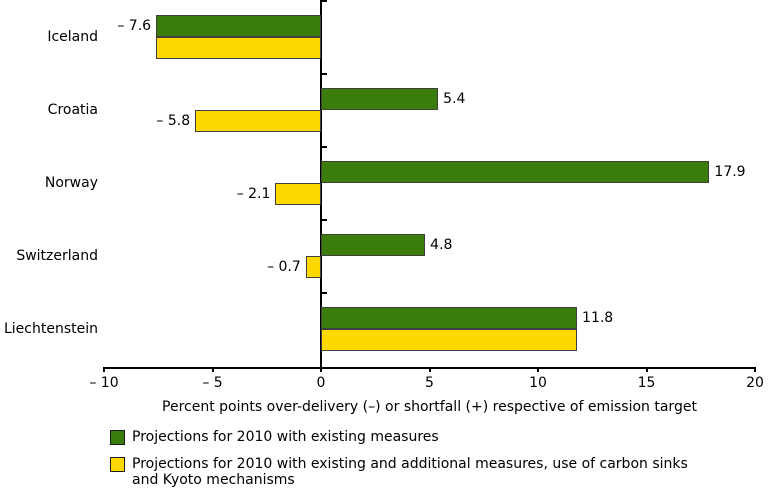 Image resolution: width=768 pixels, height=489 pixels. Describe the element at coordinates (515, 172) in the screenshot. I see `bar-series1-norway` at that location.